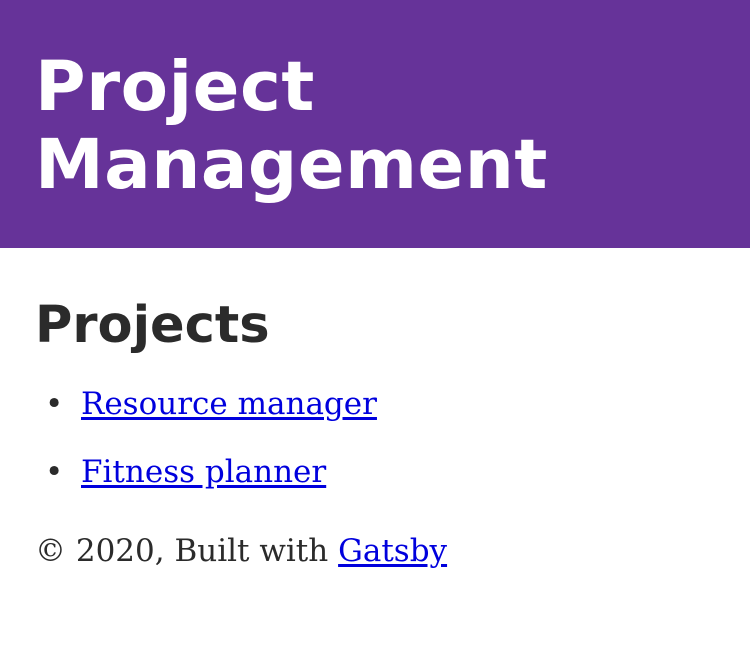 This screenshot has height=652, width=750. Describe the element at coordinates (152, 325) in the screenshot. I see `projects-heading: Projects` at that location.